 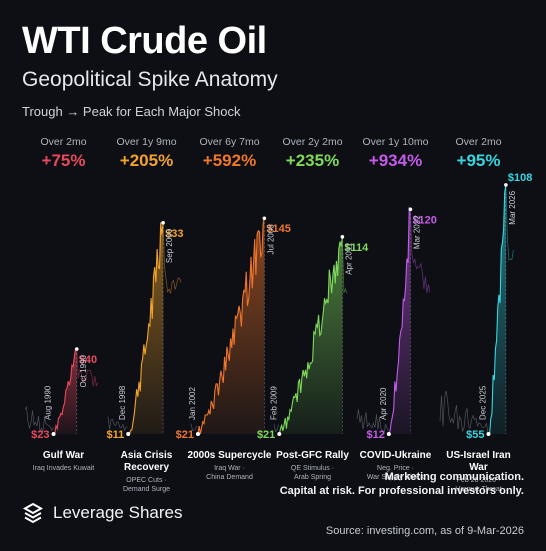 What do you see at coordinates (64, 160) in the screenshot?
I see `change-label: +75%` at bounding box center [64, 160].